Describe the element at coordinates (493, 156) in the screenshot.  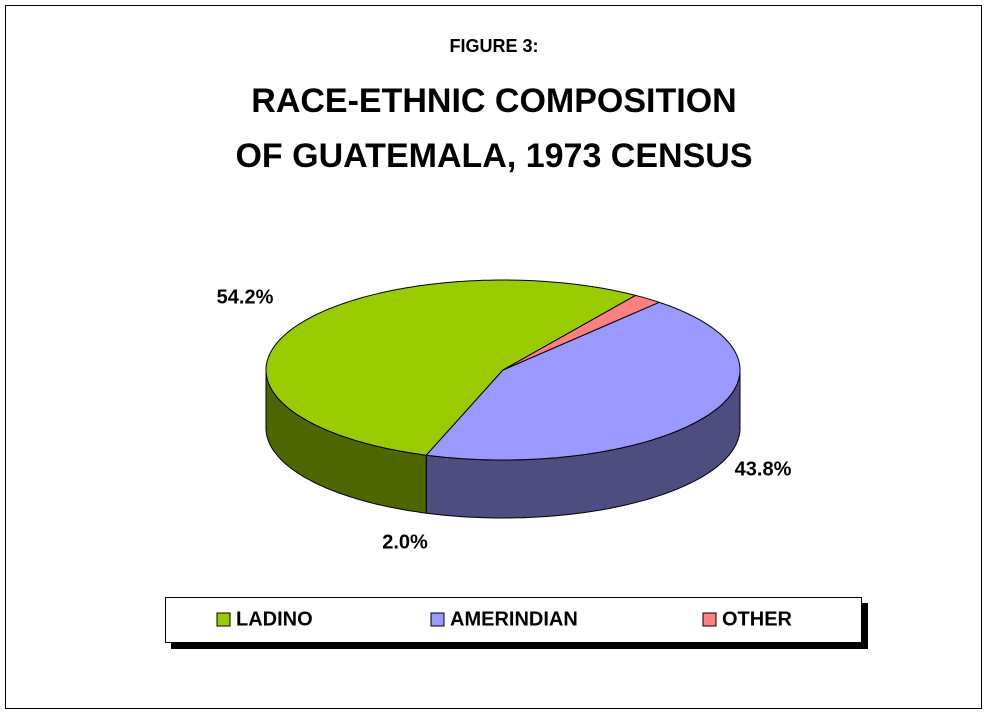
I see `chart-title: OF GUATEMALA, 1973 CENSUS` at that location.